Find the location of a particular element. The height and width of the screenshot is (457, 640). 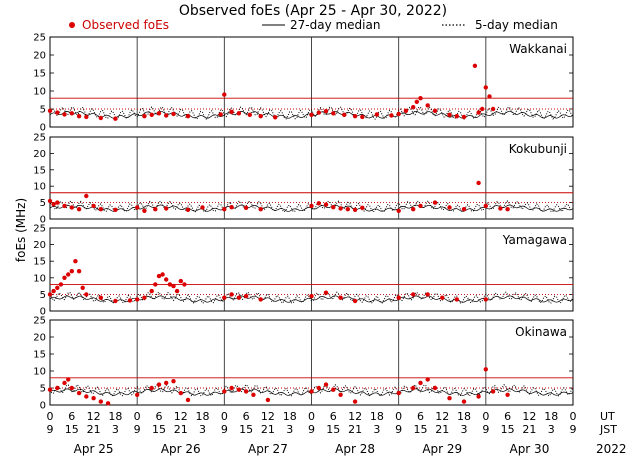

x-tick-ut: 18 is located at coordinates (464, 416).